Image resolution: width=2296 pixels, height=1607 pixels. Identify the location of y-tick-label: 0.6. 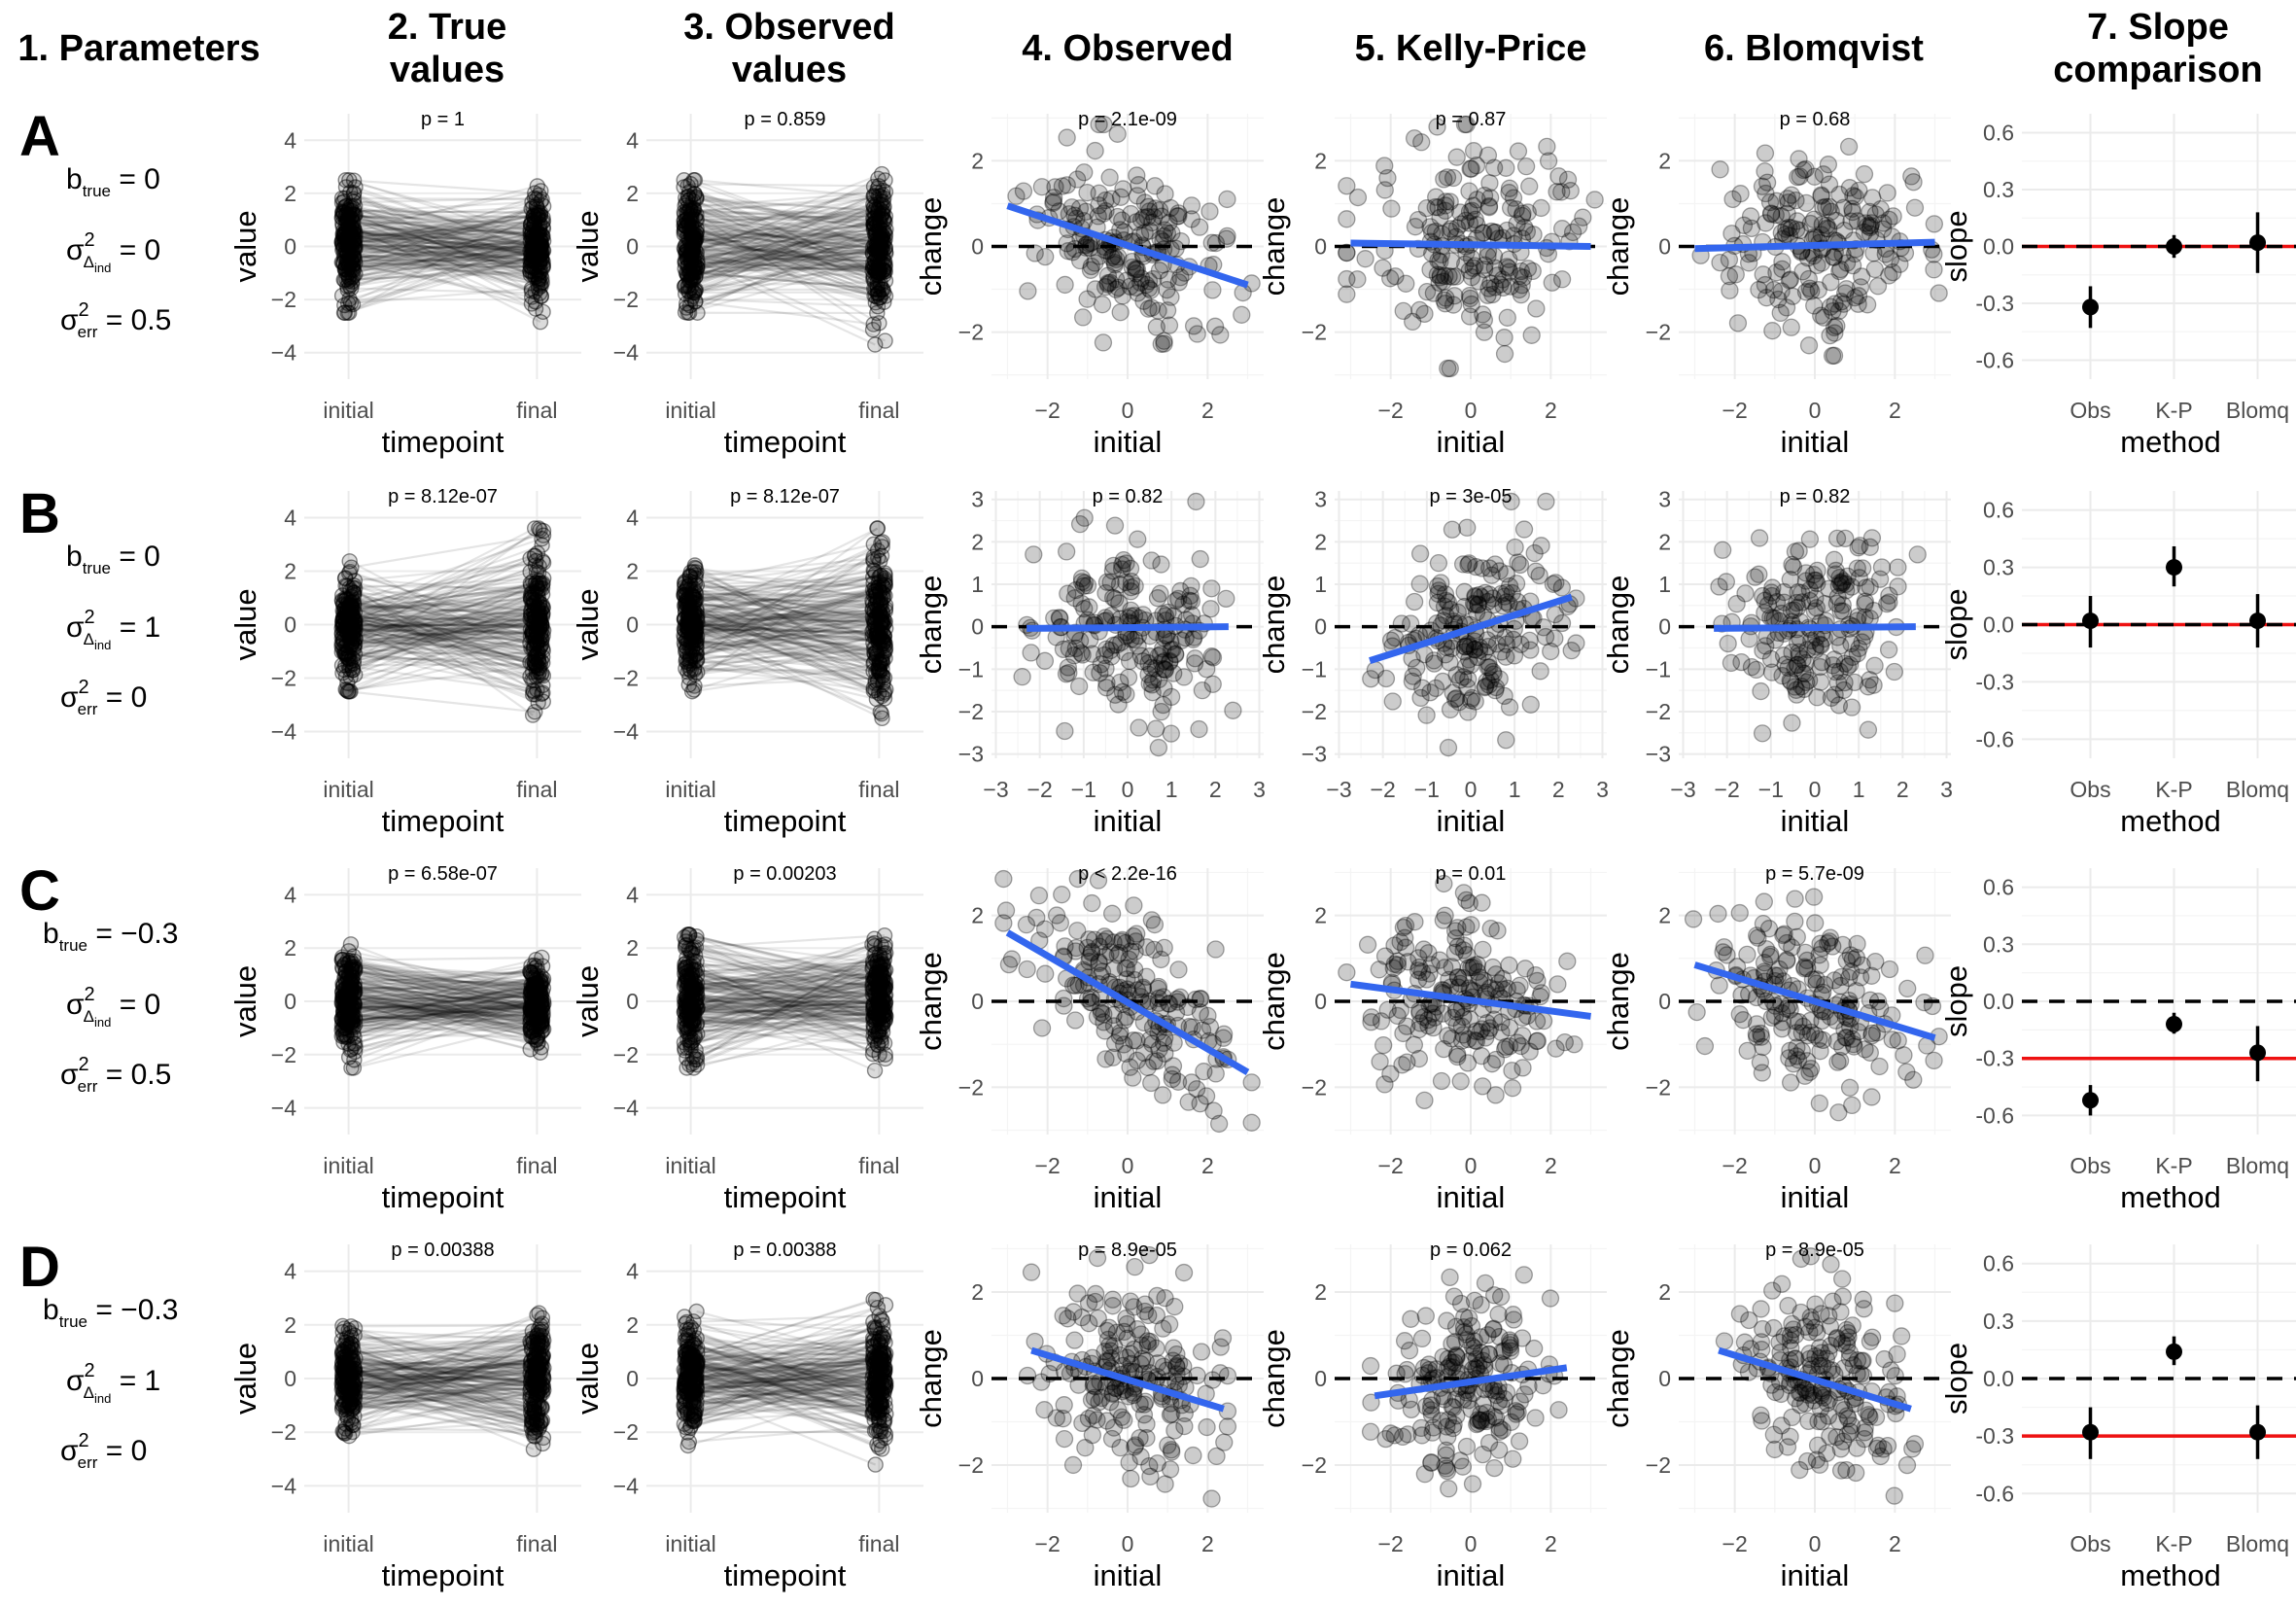
(1998, 510).